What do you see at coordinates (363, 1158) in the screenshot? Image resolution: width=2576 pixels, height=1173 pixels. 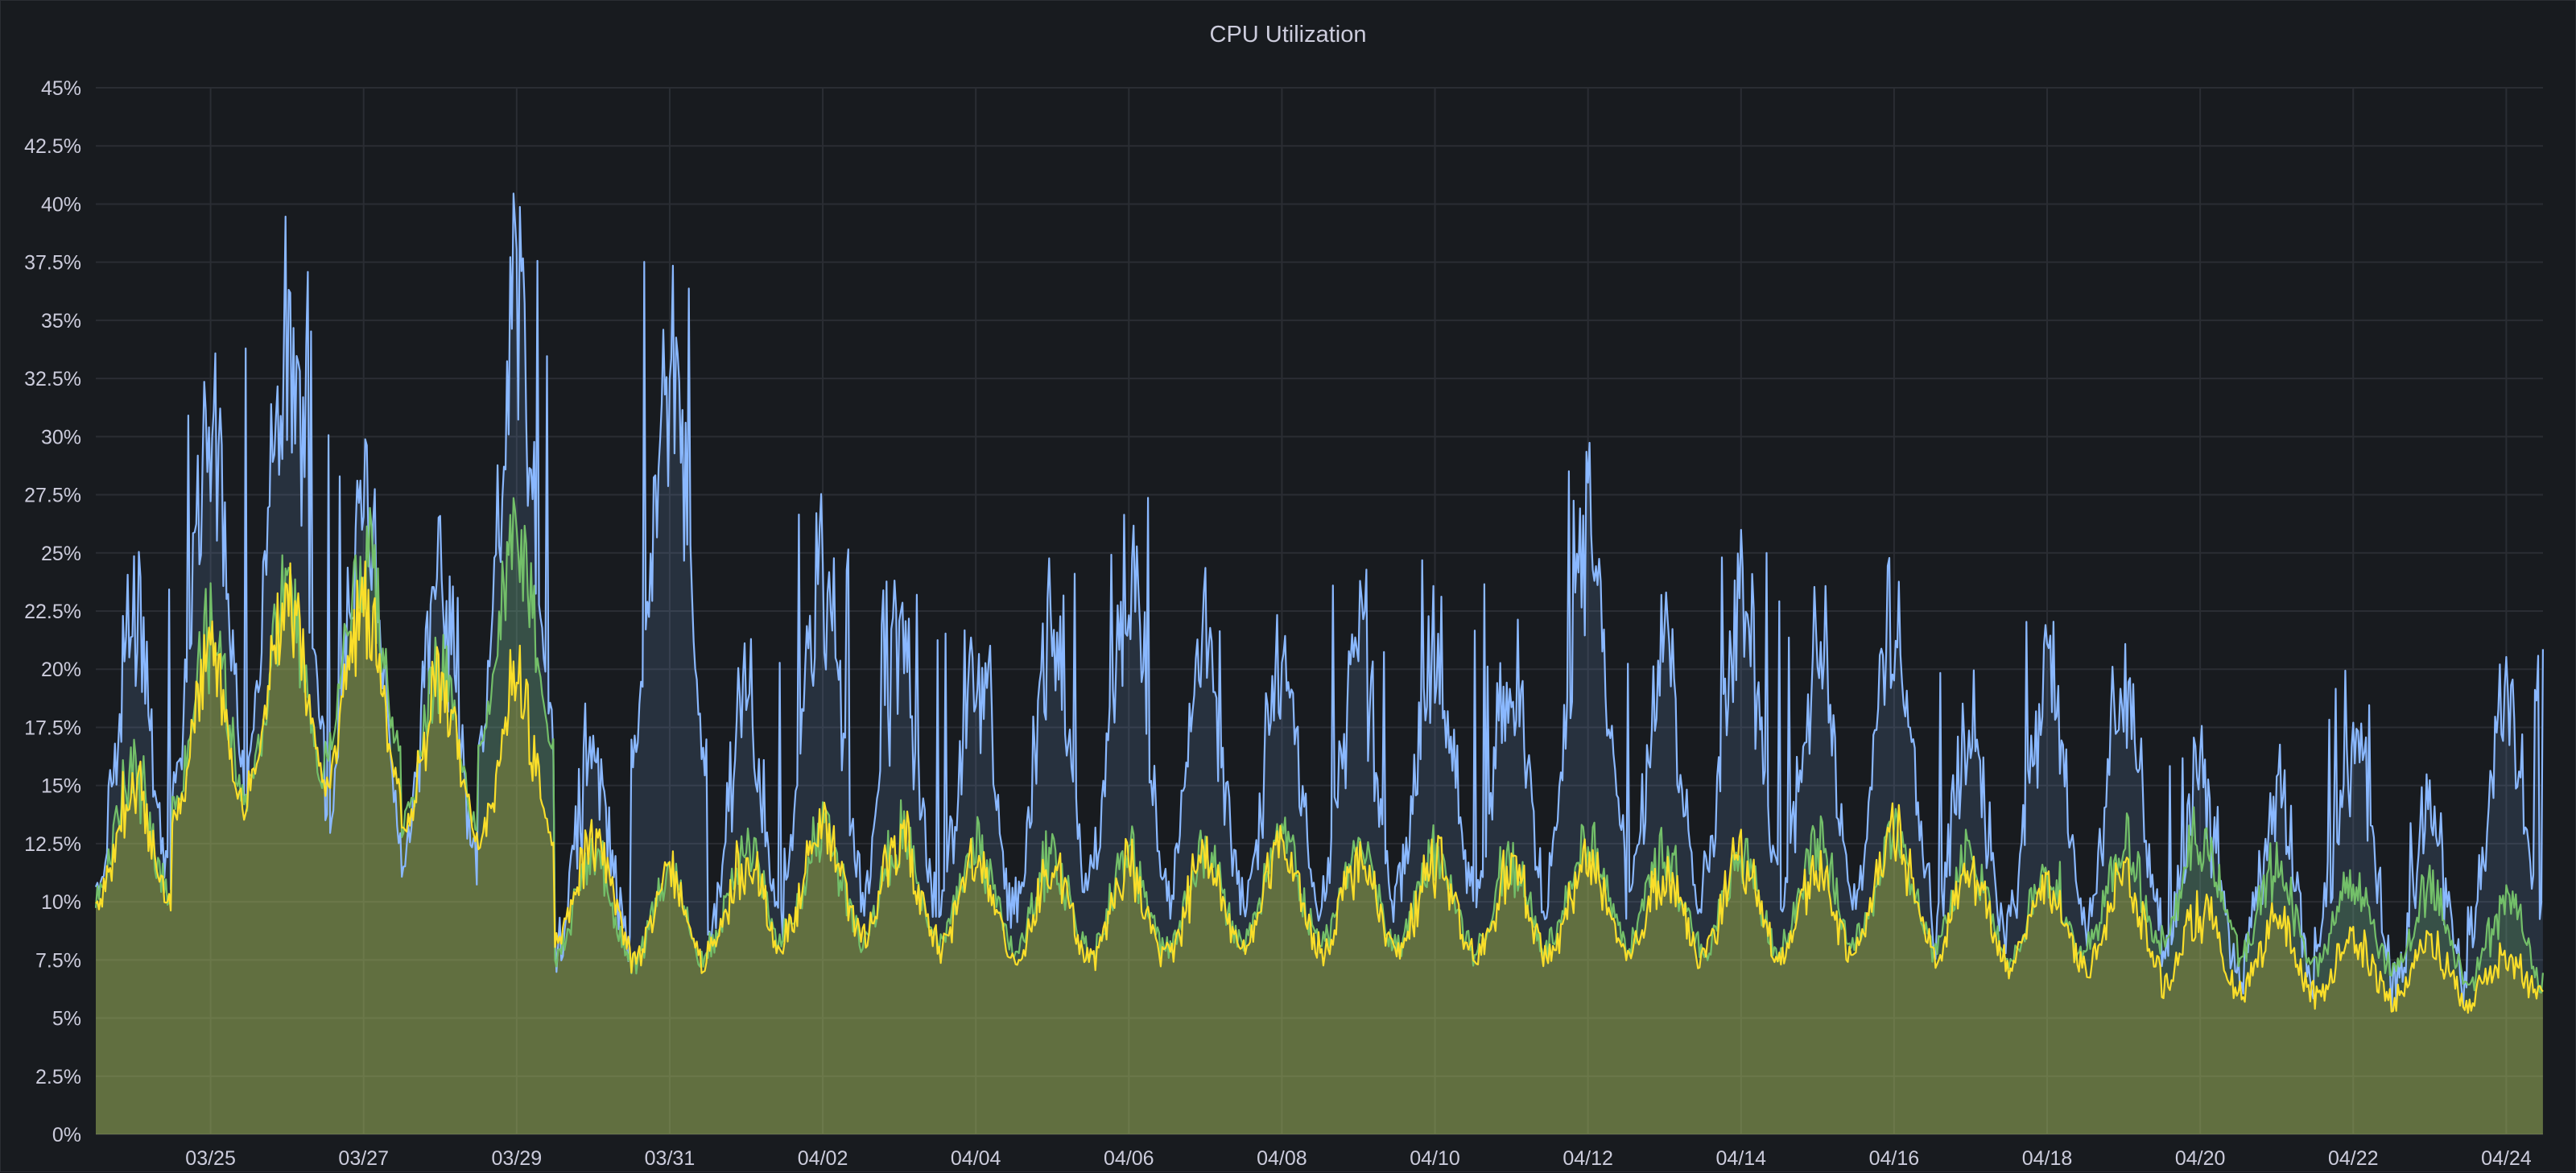 I see `x-tick-label: 03/27` at bounding box center [363, 1158].